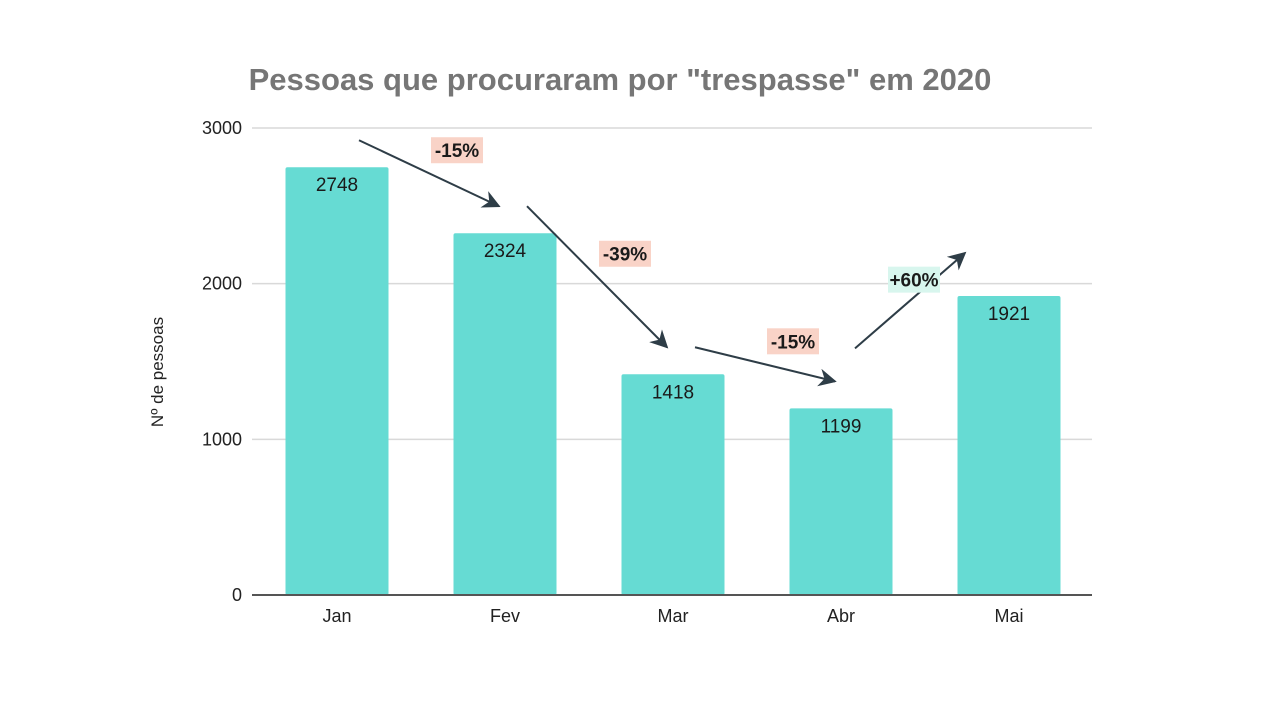 This screenshot has height=720, width=1280. Describe the element at coordinates (222, 128) in the screenshot. I see `y-tick-label: 3000` at that location.